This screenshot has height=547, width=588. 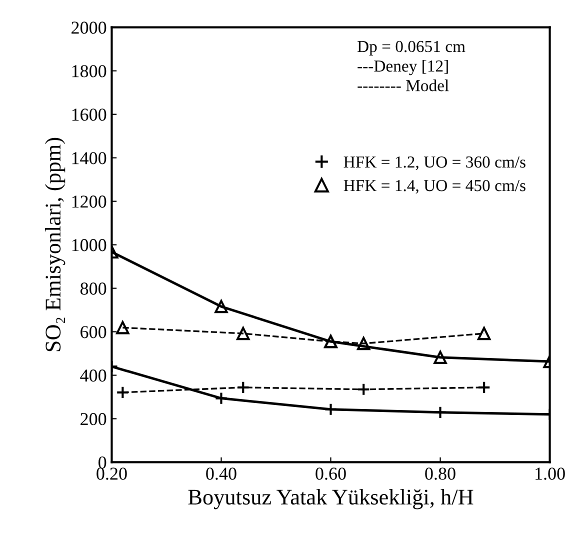 What do you see at coordinates (412, 48) in the screenshot?
I see `annotation: Dp = 0.0651 cm` at bounding box center [412, 48].